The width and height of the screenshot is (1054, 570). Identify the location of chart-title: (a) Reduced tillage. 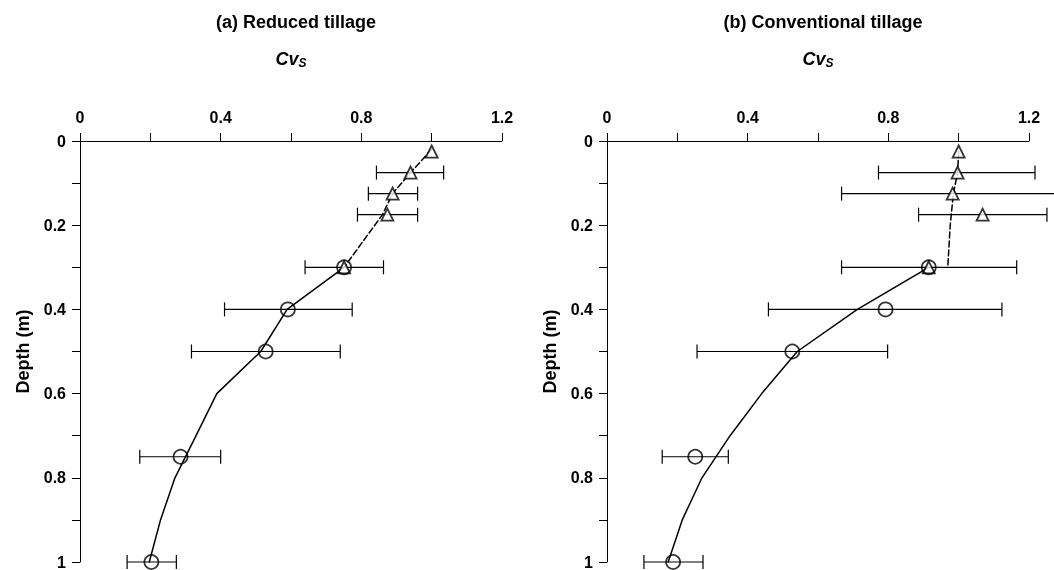
(296, 22).